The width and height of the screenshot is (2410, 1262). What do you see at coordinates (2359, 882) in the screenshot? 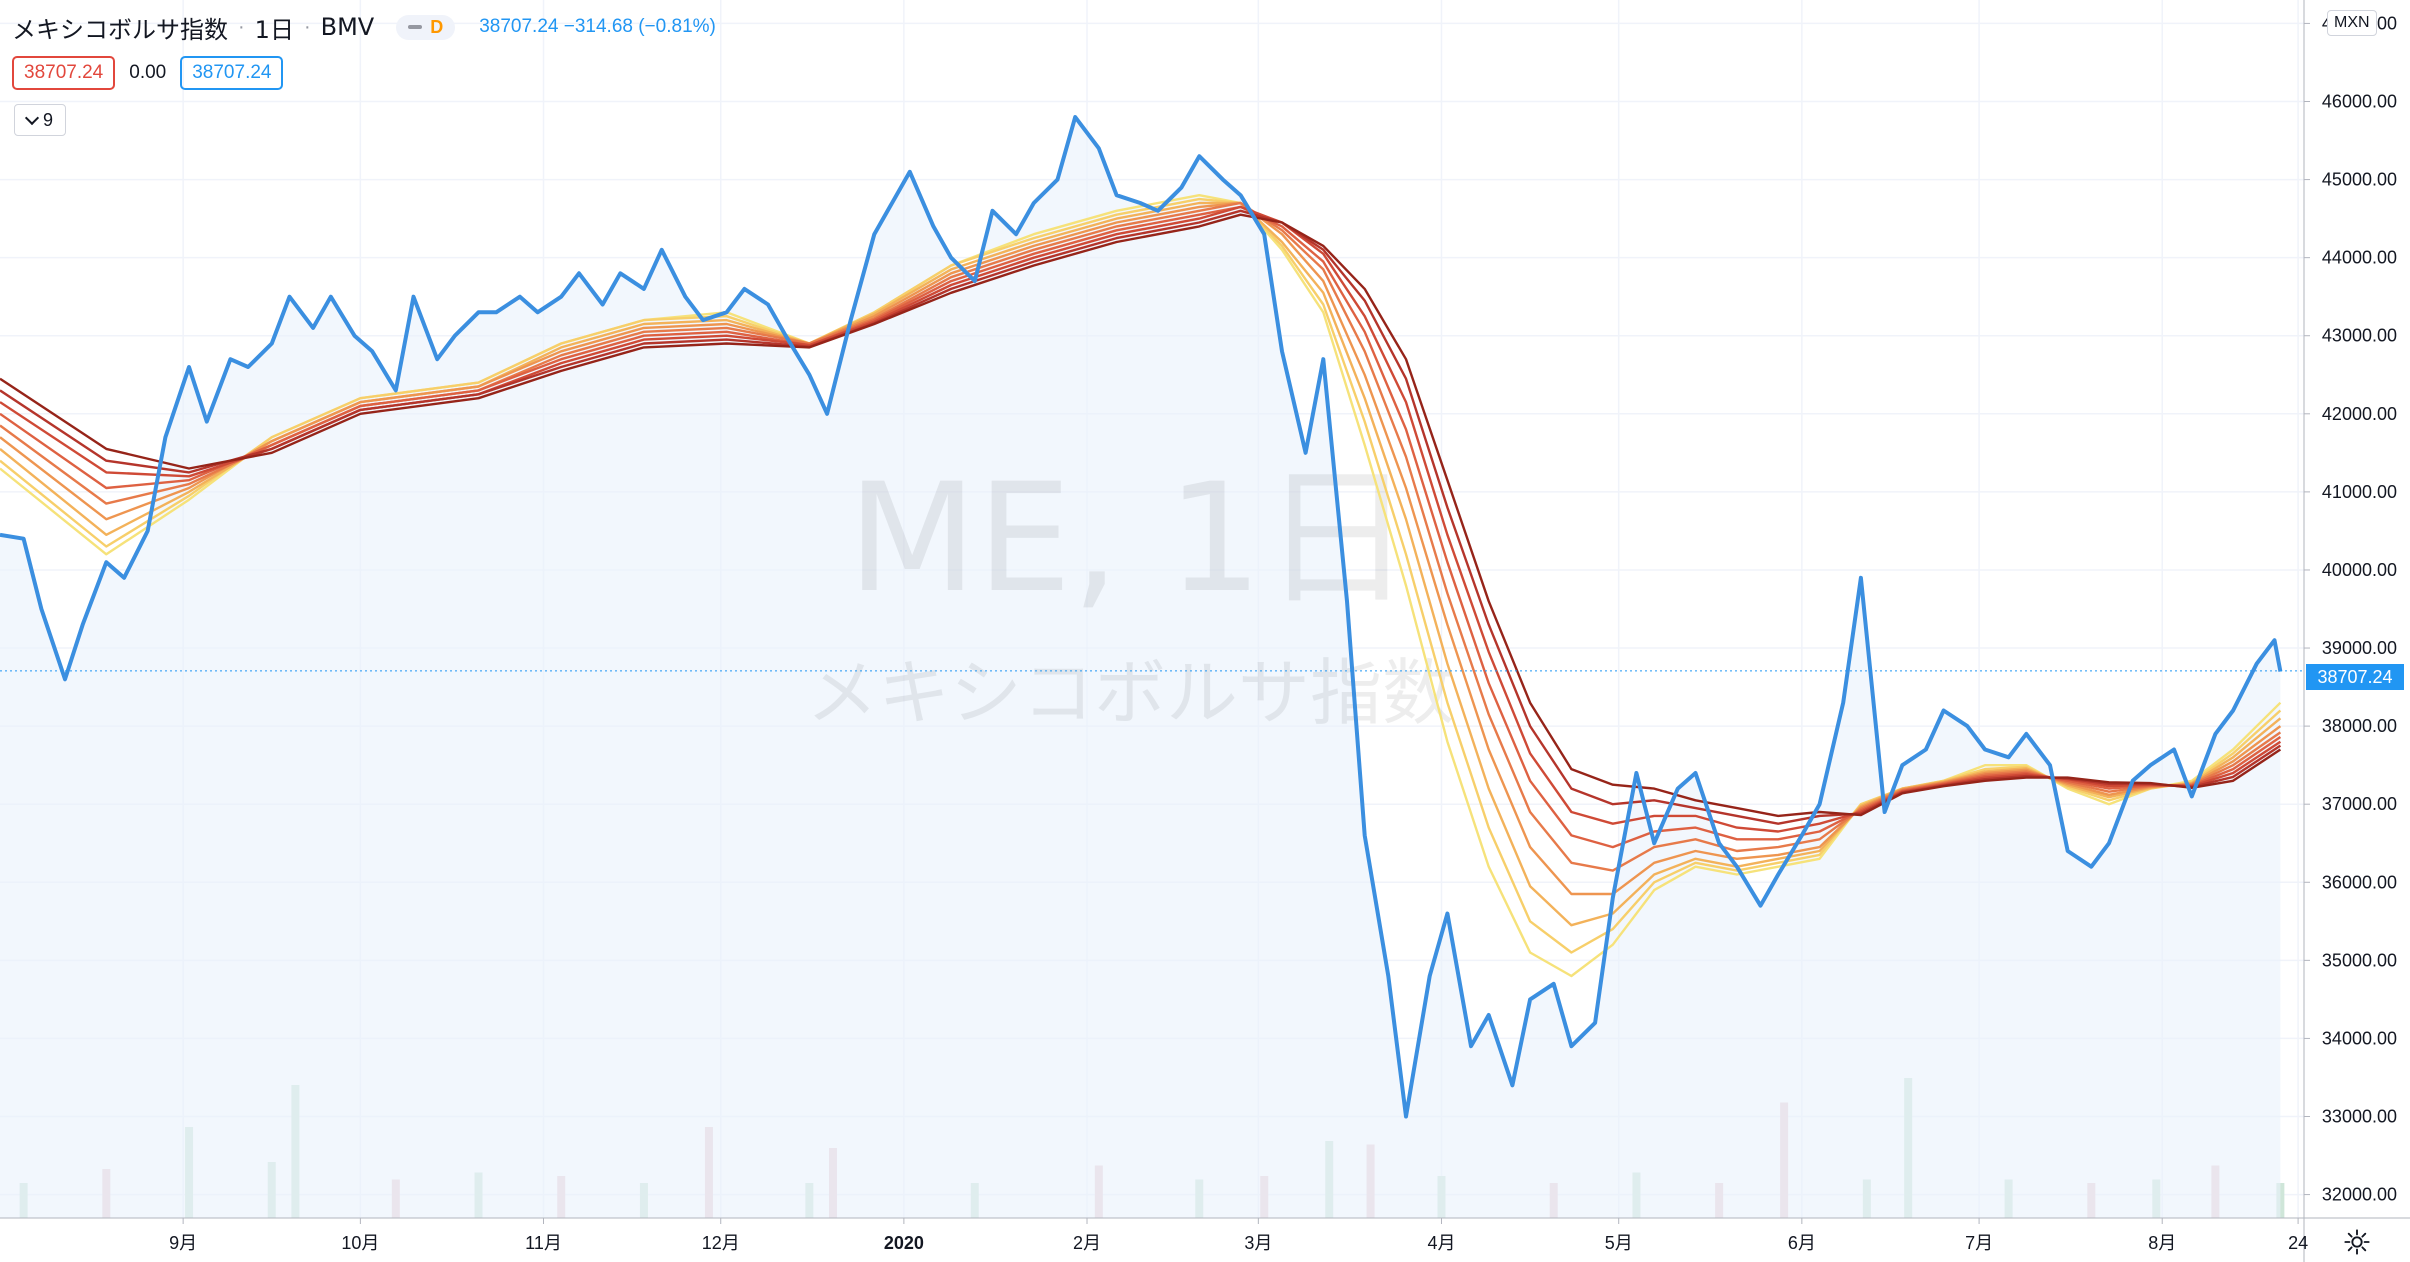
I see `price-tick-label: 36000.00` at bounding box center [2359, 882].